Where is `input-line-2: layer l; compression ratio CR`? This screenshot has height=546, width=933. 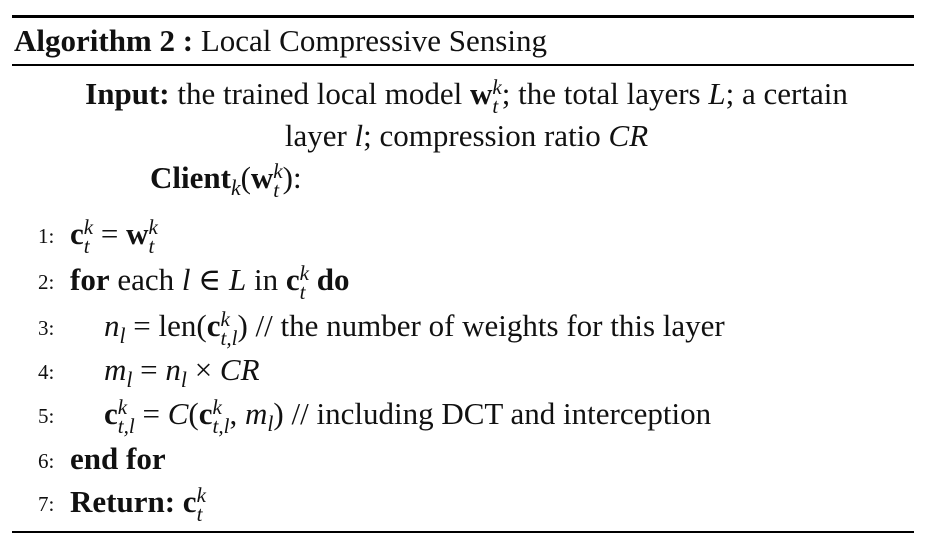 input-line-2: layer l; compression ratio CR is located at coordinates (466, 136).